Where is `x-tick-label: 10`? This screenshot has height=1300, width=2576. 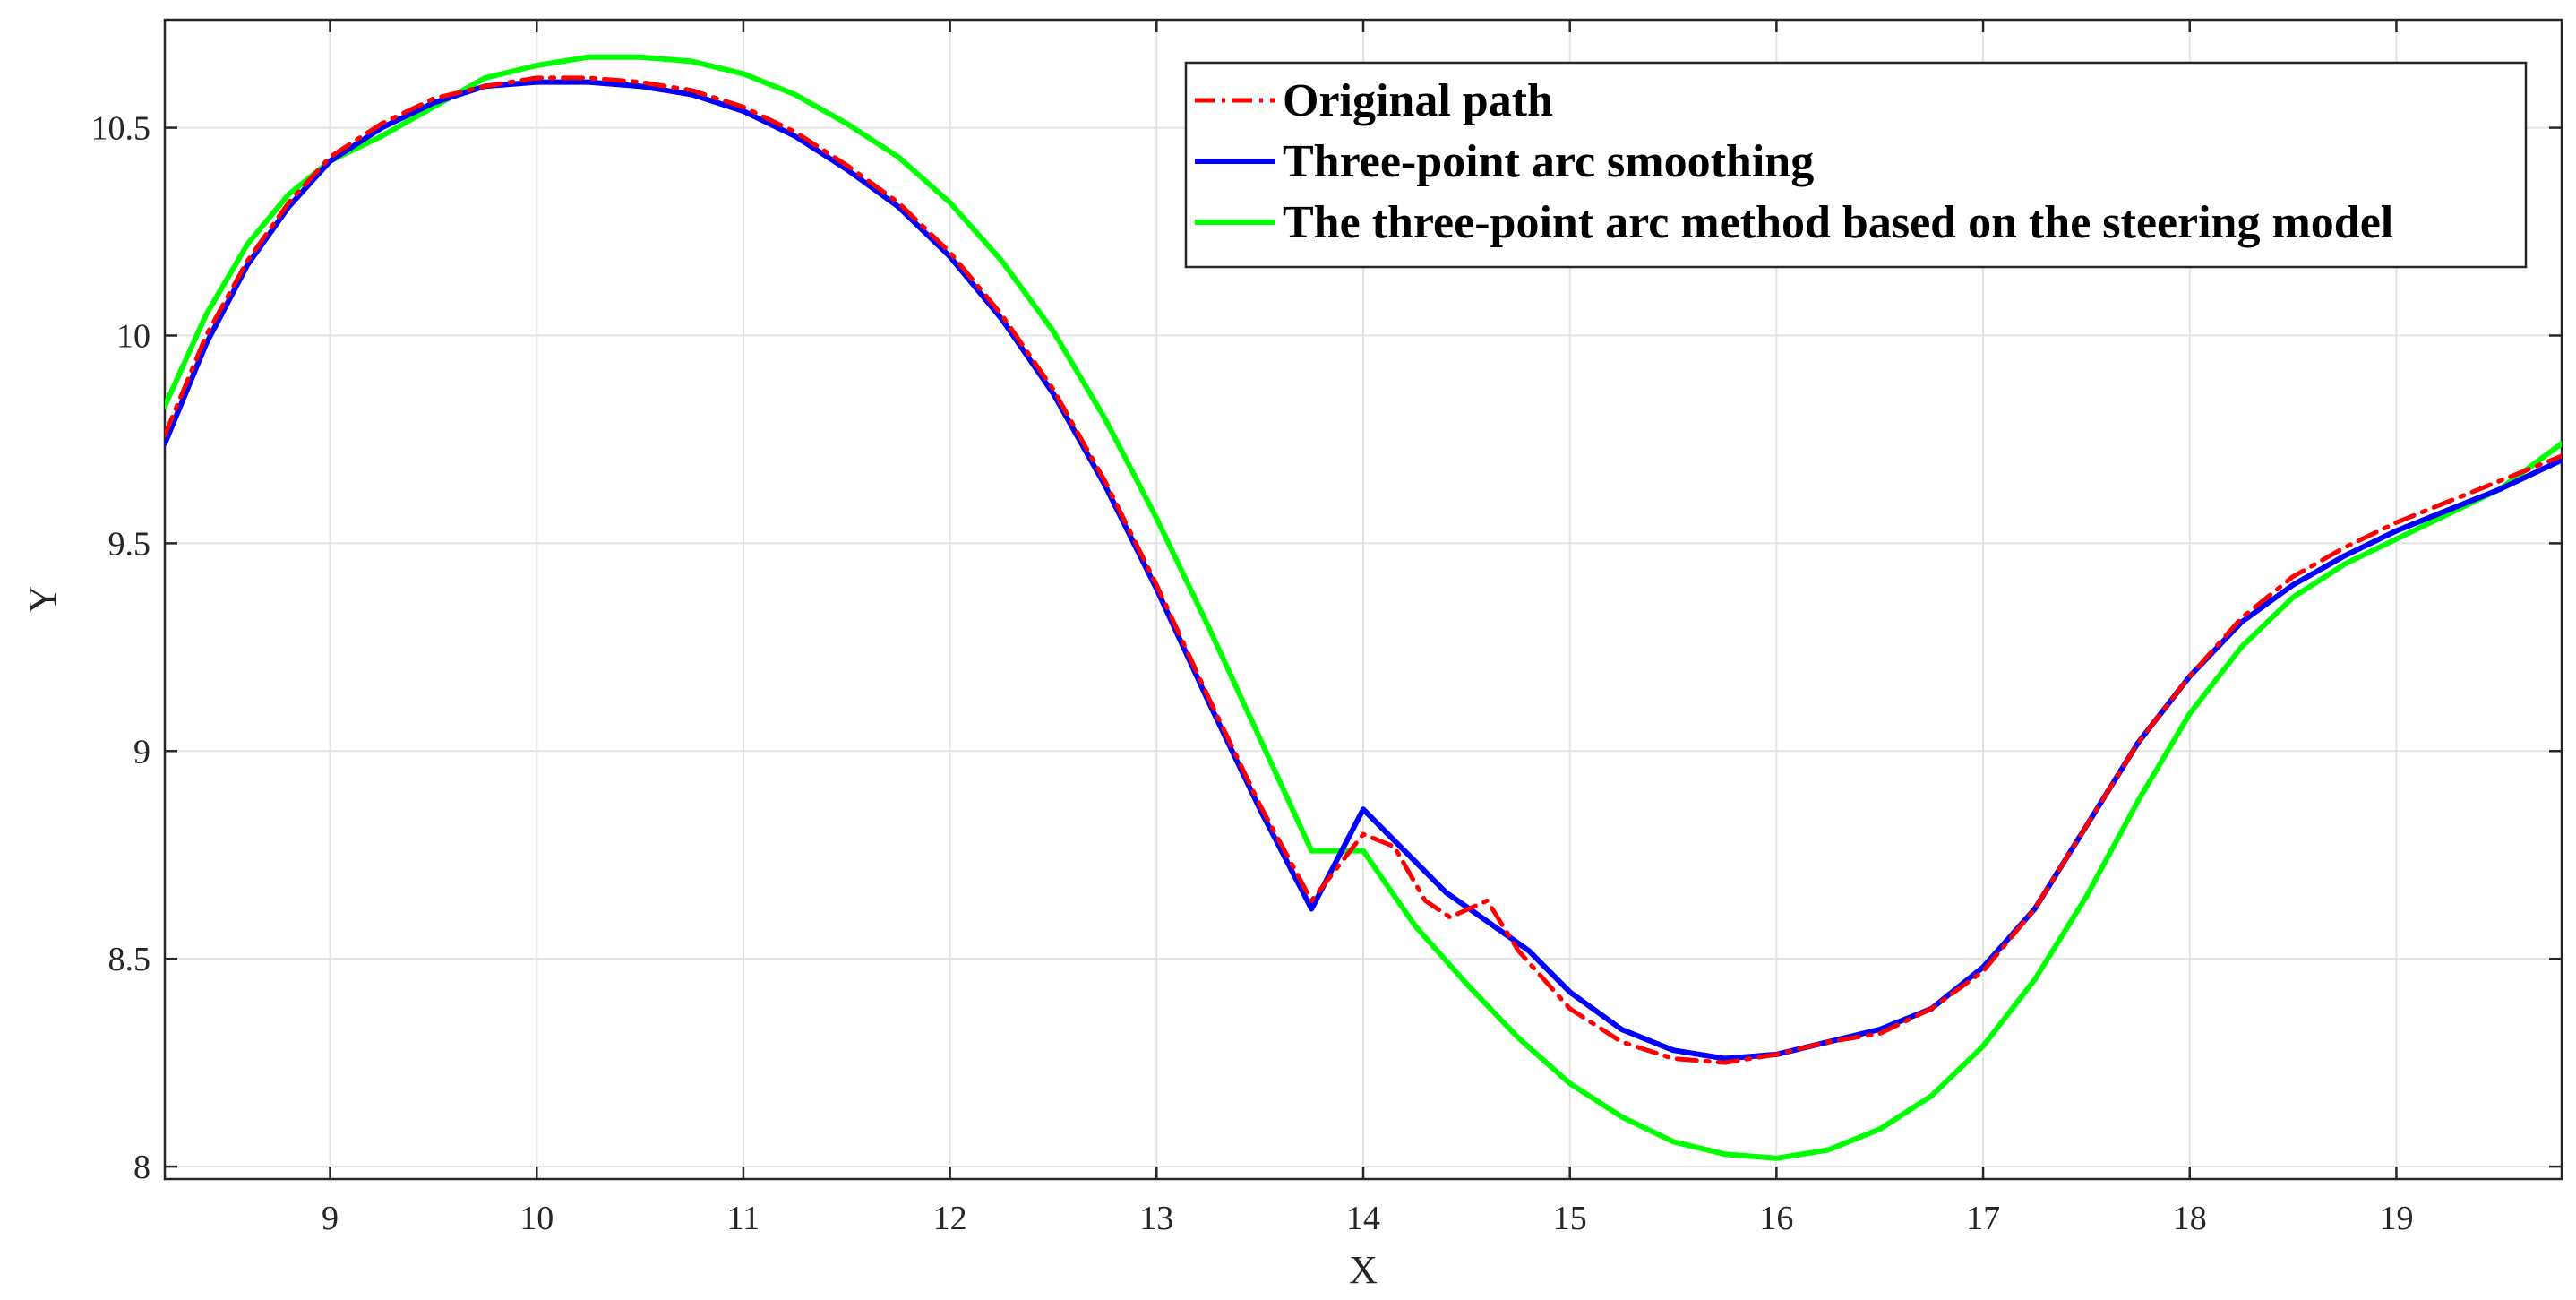
x-tick-label: 10 is located at coordinates (536, 1218).